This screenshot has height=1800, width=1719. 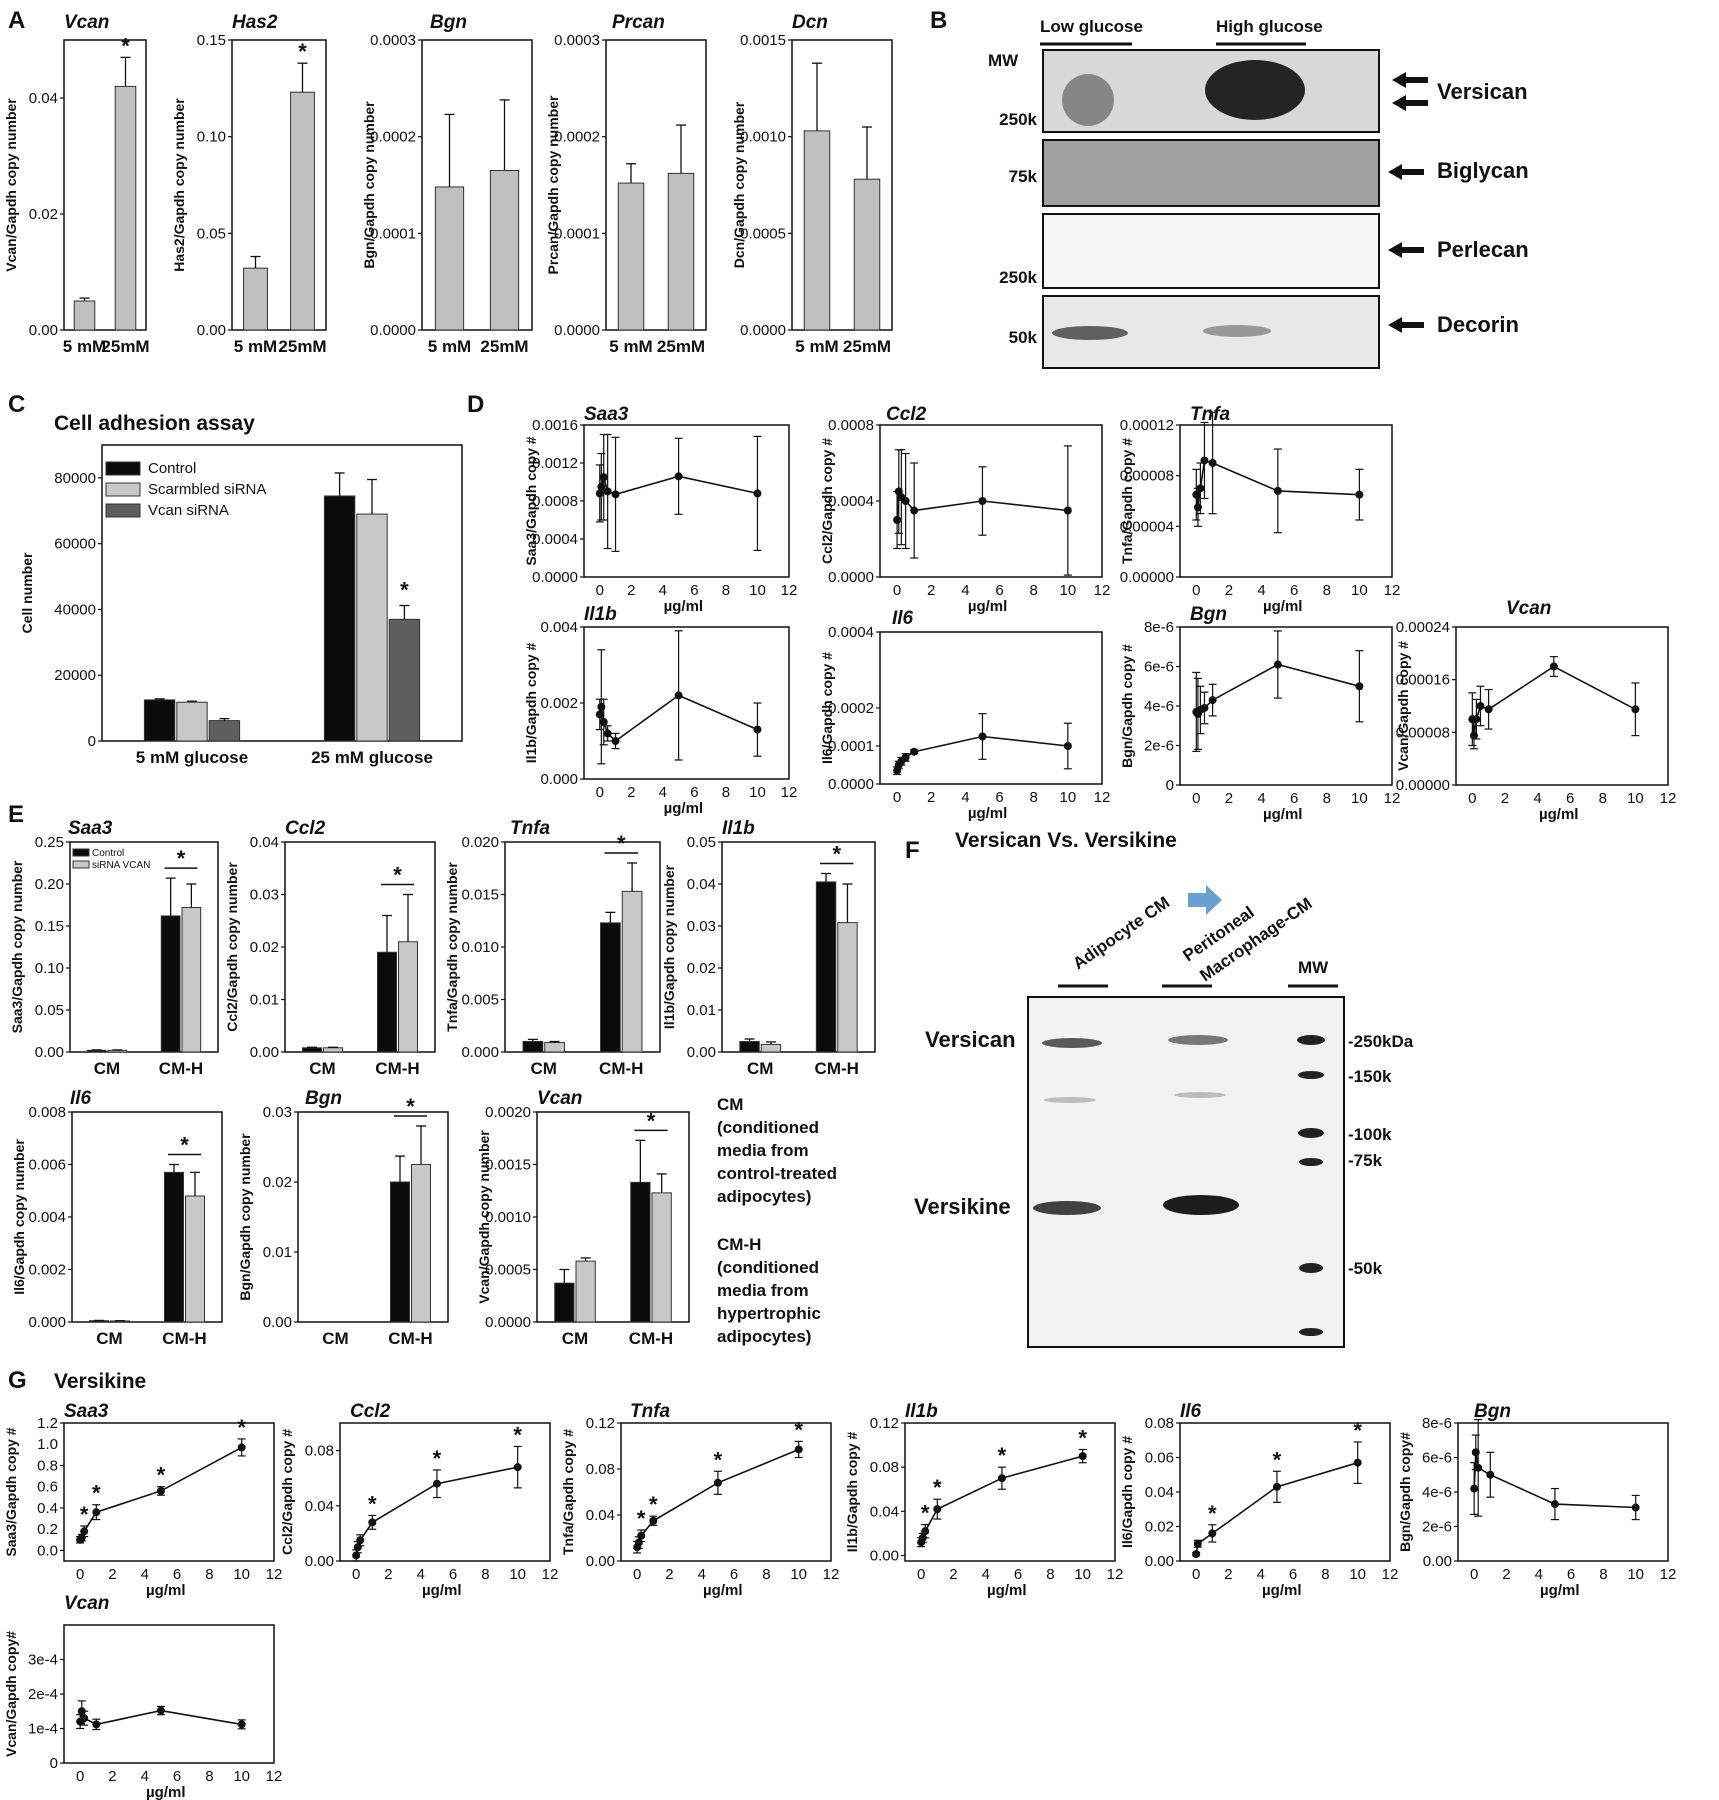 I want to click on y-axis-label: Ccl2/Gapdh copy number, so click(x=232, y=947).